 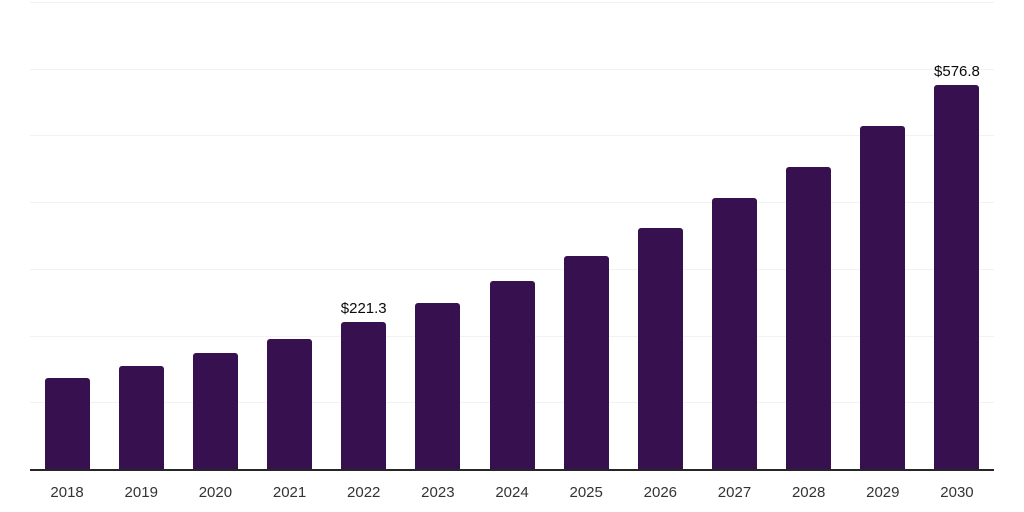 What do you see at coordinates (141, 235) in the screenshot?
I see `bar-slot-2019` at bounding box center [141, 235].